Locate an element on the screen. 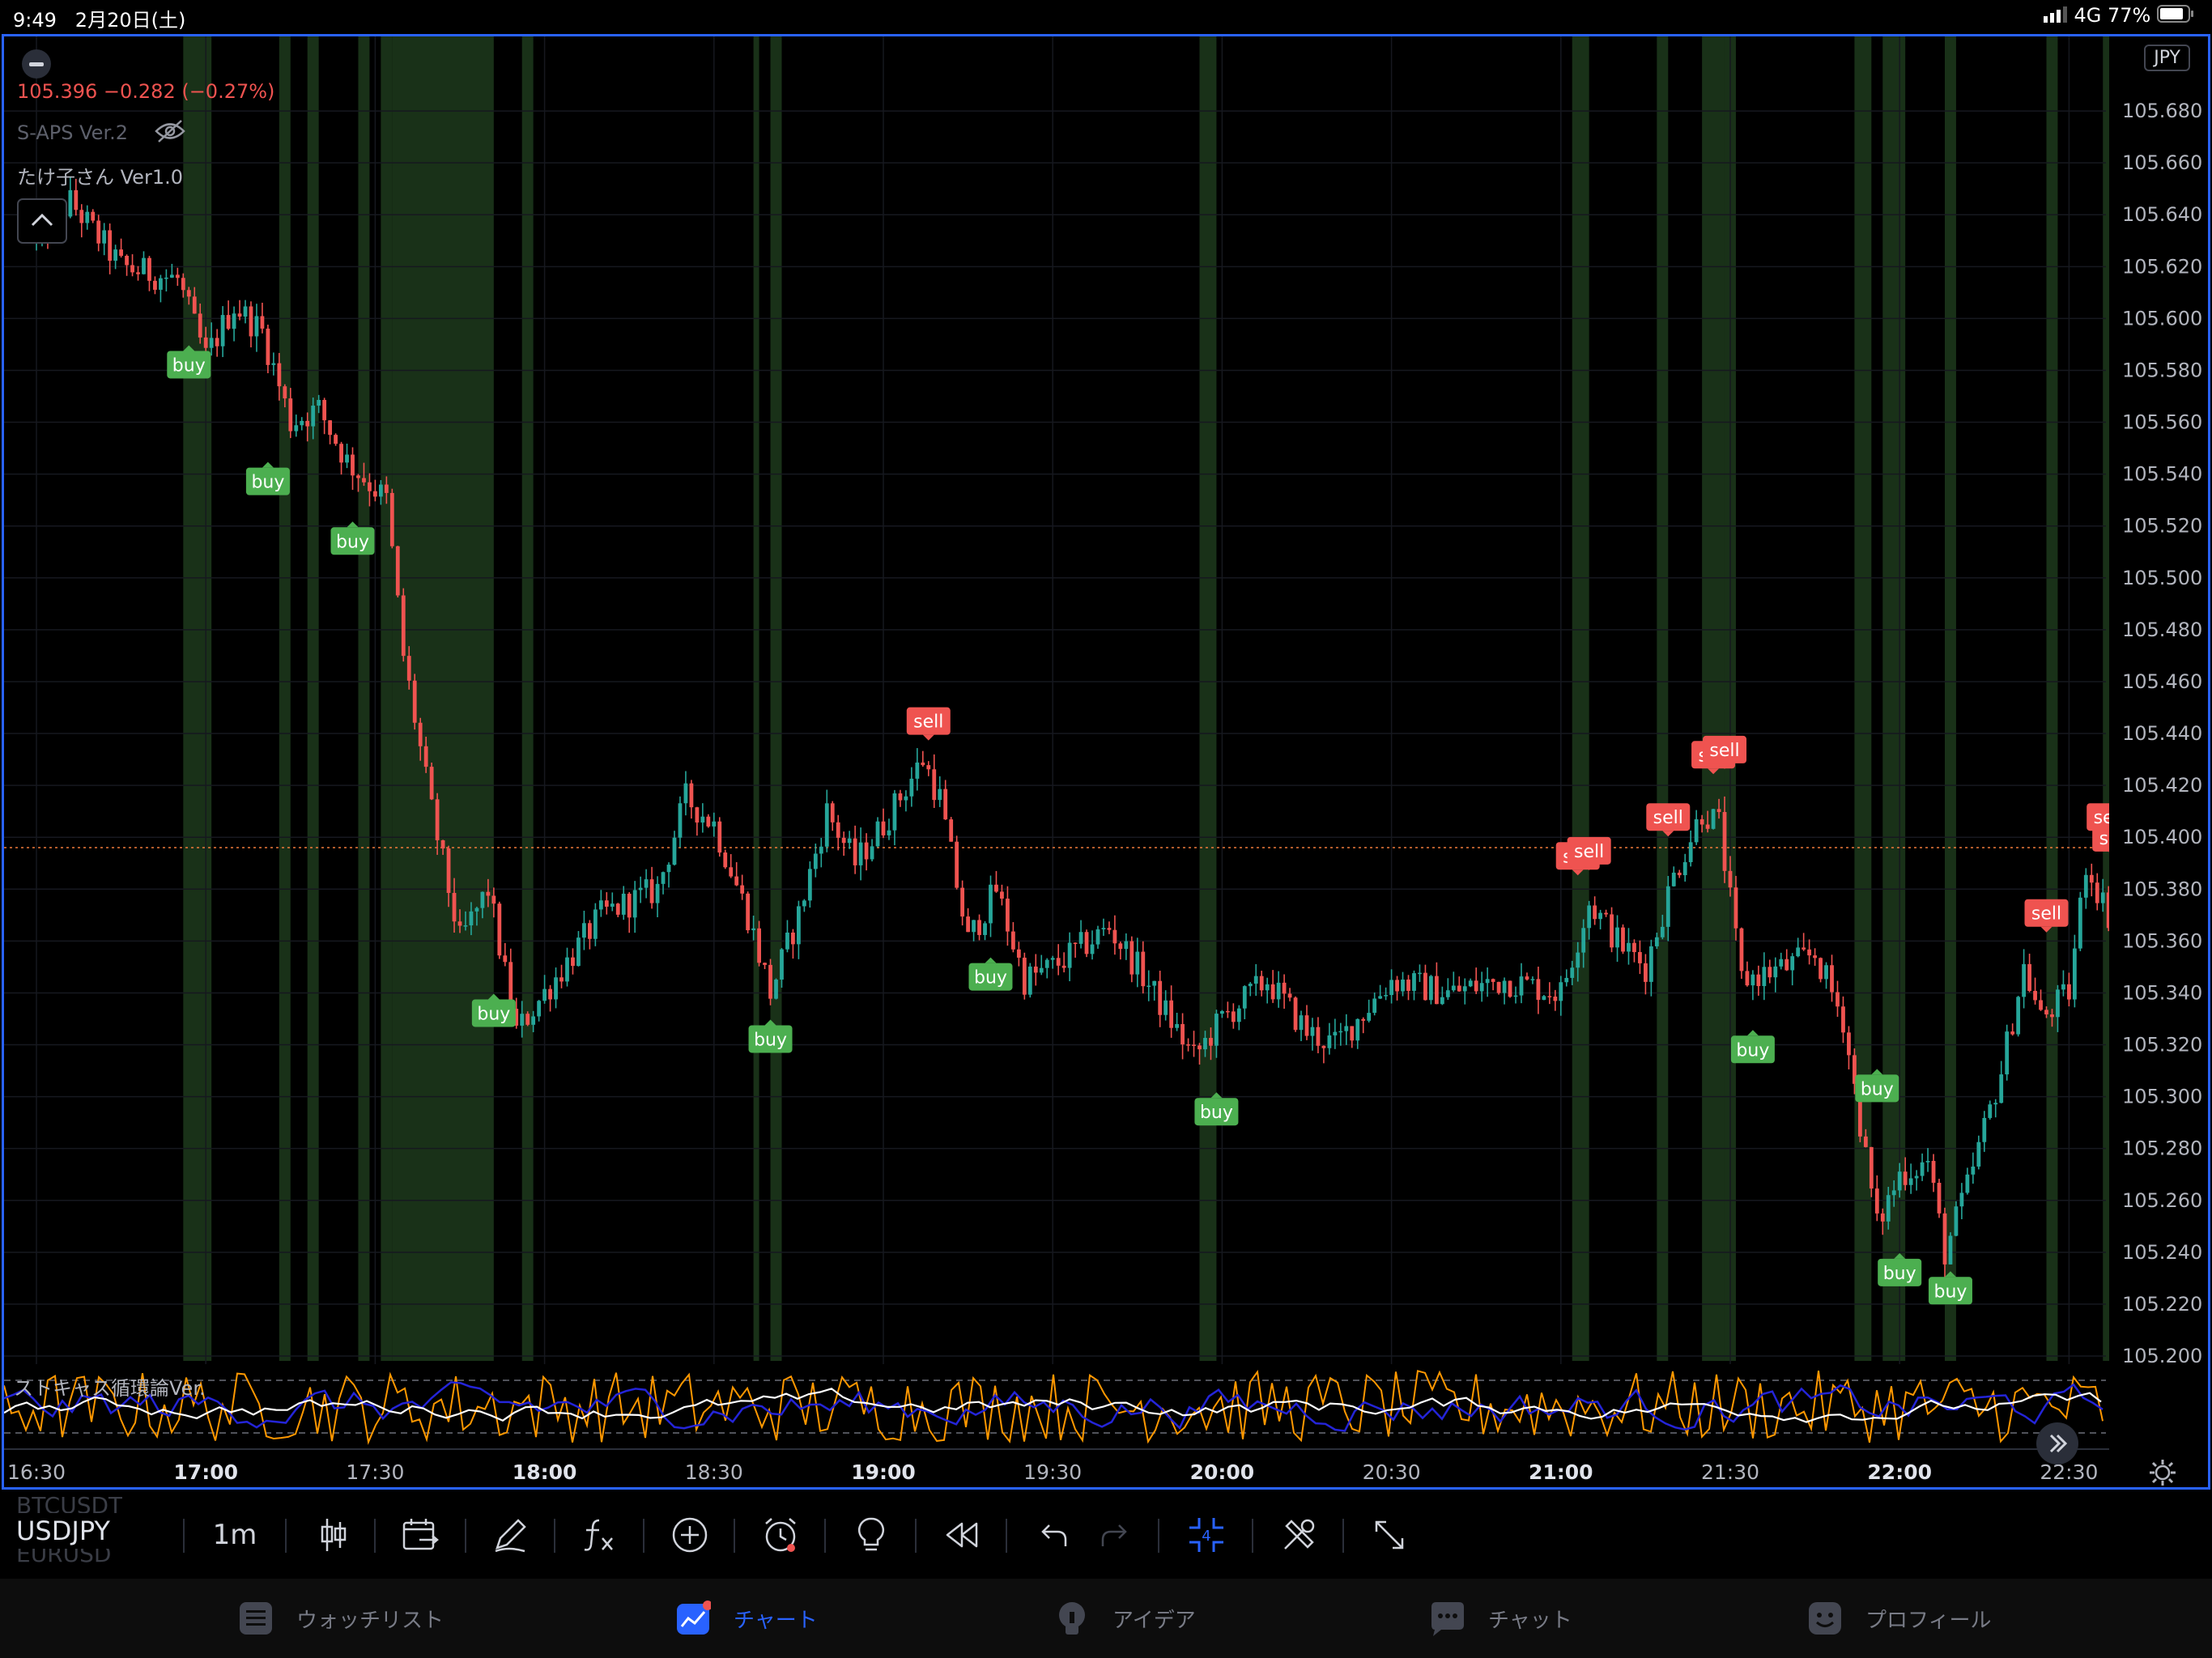 This screenshot has width=2212, height=1658. legend-toggle-button is located at coordinates (42, 223).